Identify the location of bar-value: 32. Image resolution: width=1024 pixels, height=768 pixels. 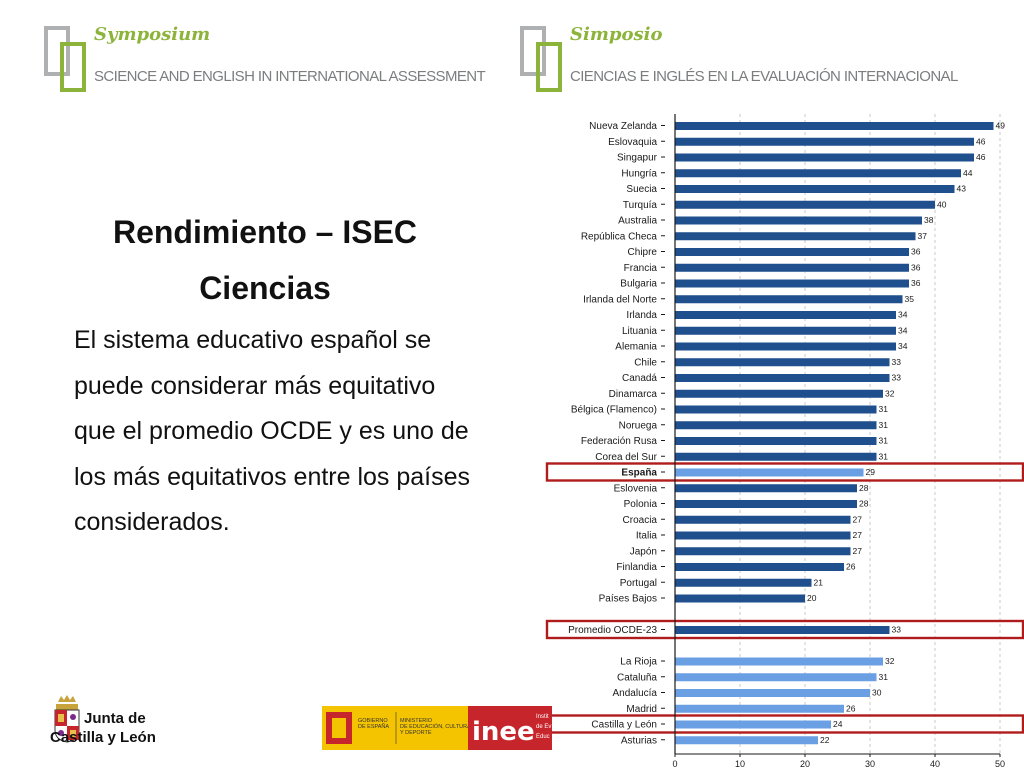
(890, 661).